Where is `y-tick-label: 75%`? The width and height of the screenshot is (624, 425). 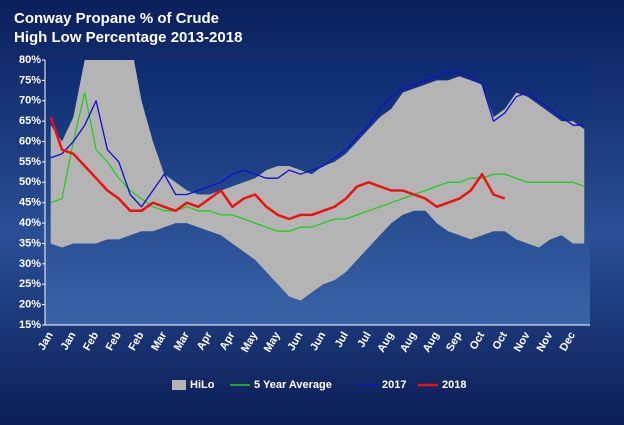
y-tick-label: 75% is located at coordinates (30, 80).